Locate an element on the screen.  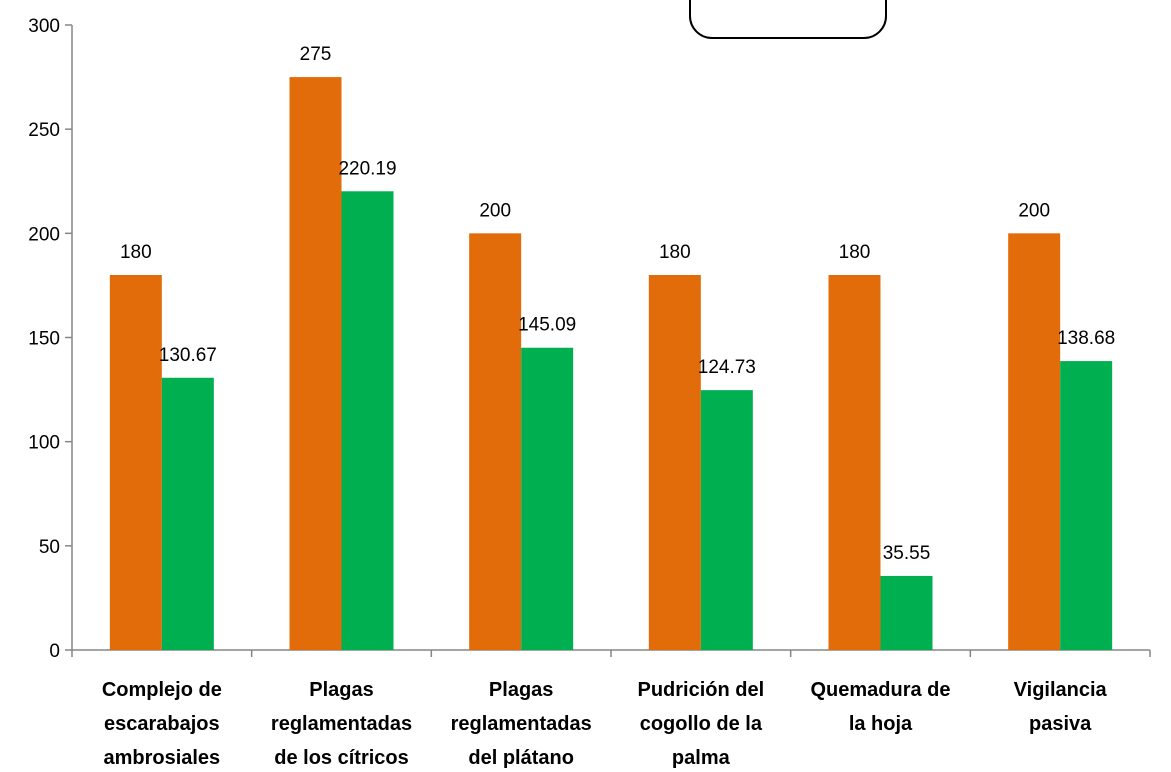
y-tick-label: 200 is located at coordinates (44, 234).